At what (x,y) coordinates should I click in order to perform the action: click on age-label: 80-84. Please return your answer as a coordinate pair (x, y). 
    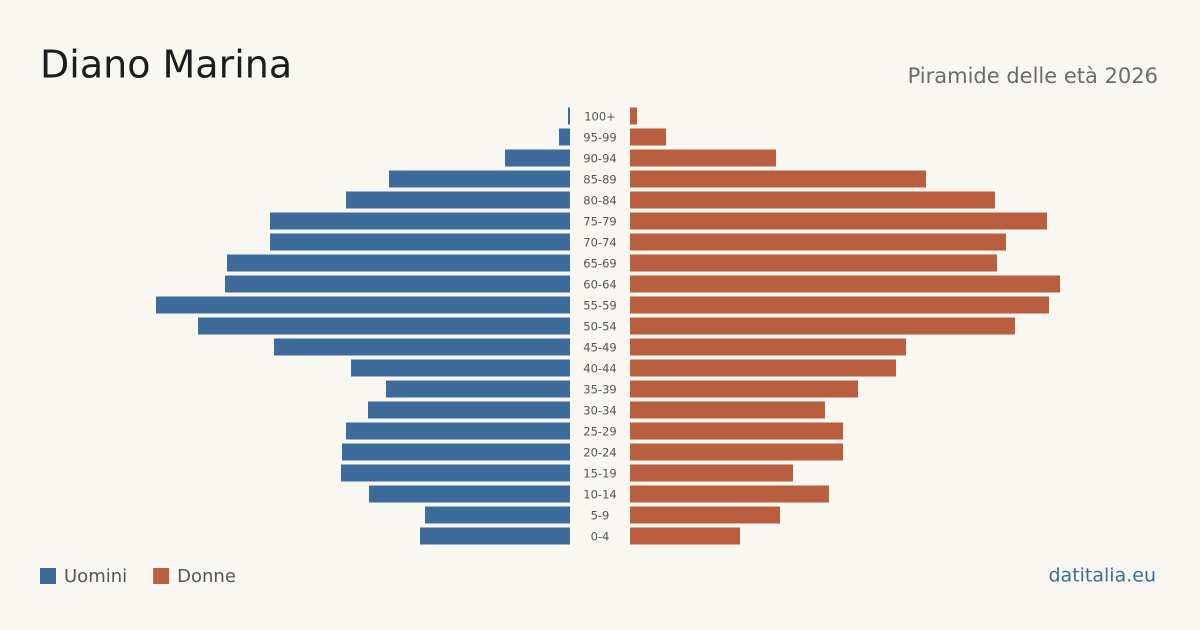
    Looking at the image, I should click on (599, 201).